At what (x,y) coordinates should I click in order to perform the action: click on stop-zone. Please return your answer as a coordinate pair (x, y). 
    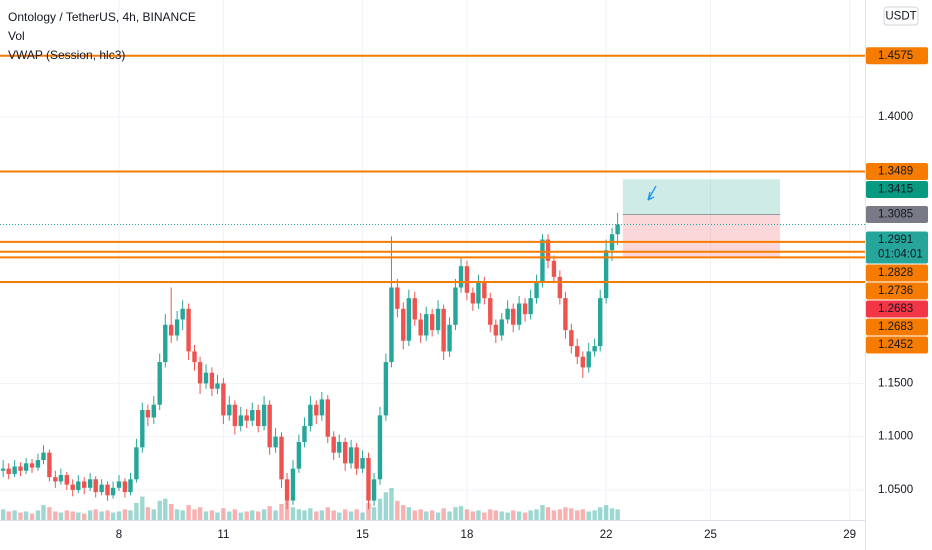
    Looking at the image, I should click on (701, 236).